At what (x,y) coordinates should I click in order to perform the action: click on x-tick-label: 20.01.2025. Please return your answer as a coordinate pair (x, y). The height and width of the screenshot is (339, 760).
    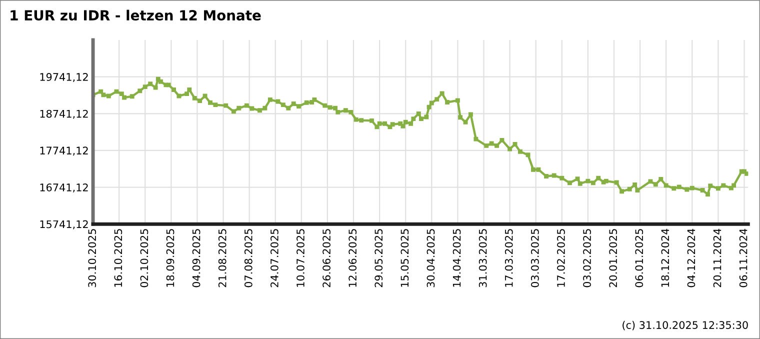
    Looking at the image, I should click on (613, 258).